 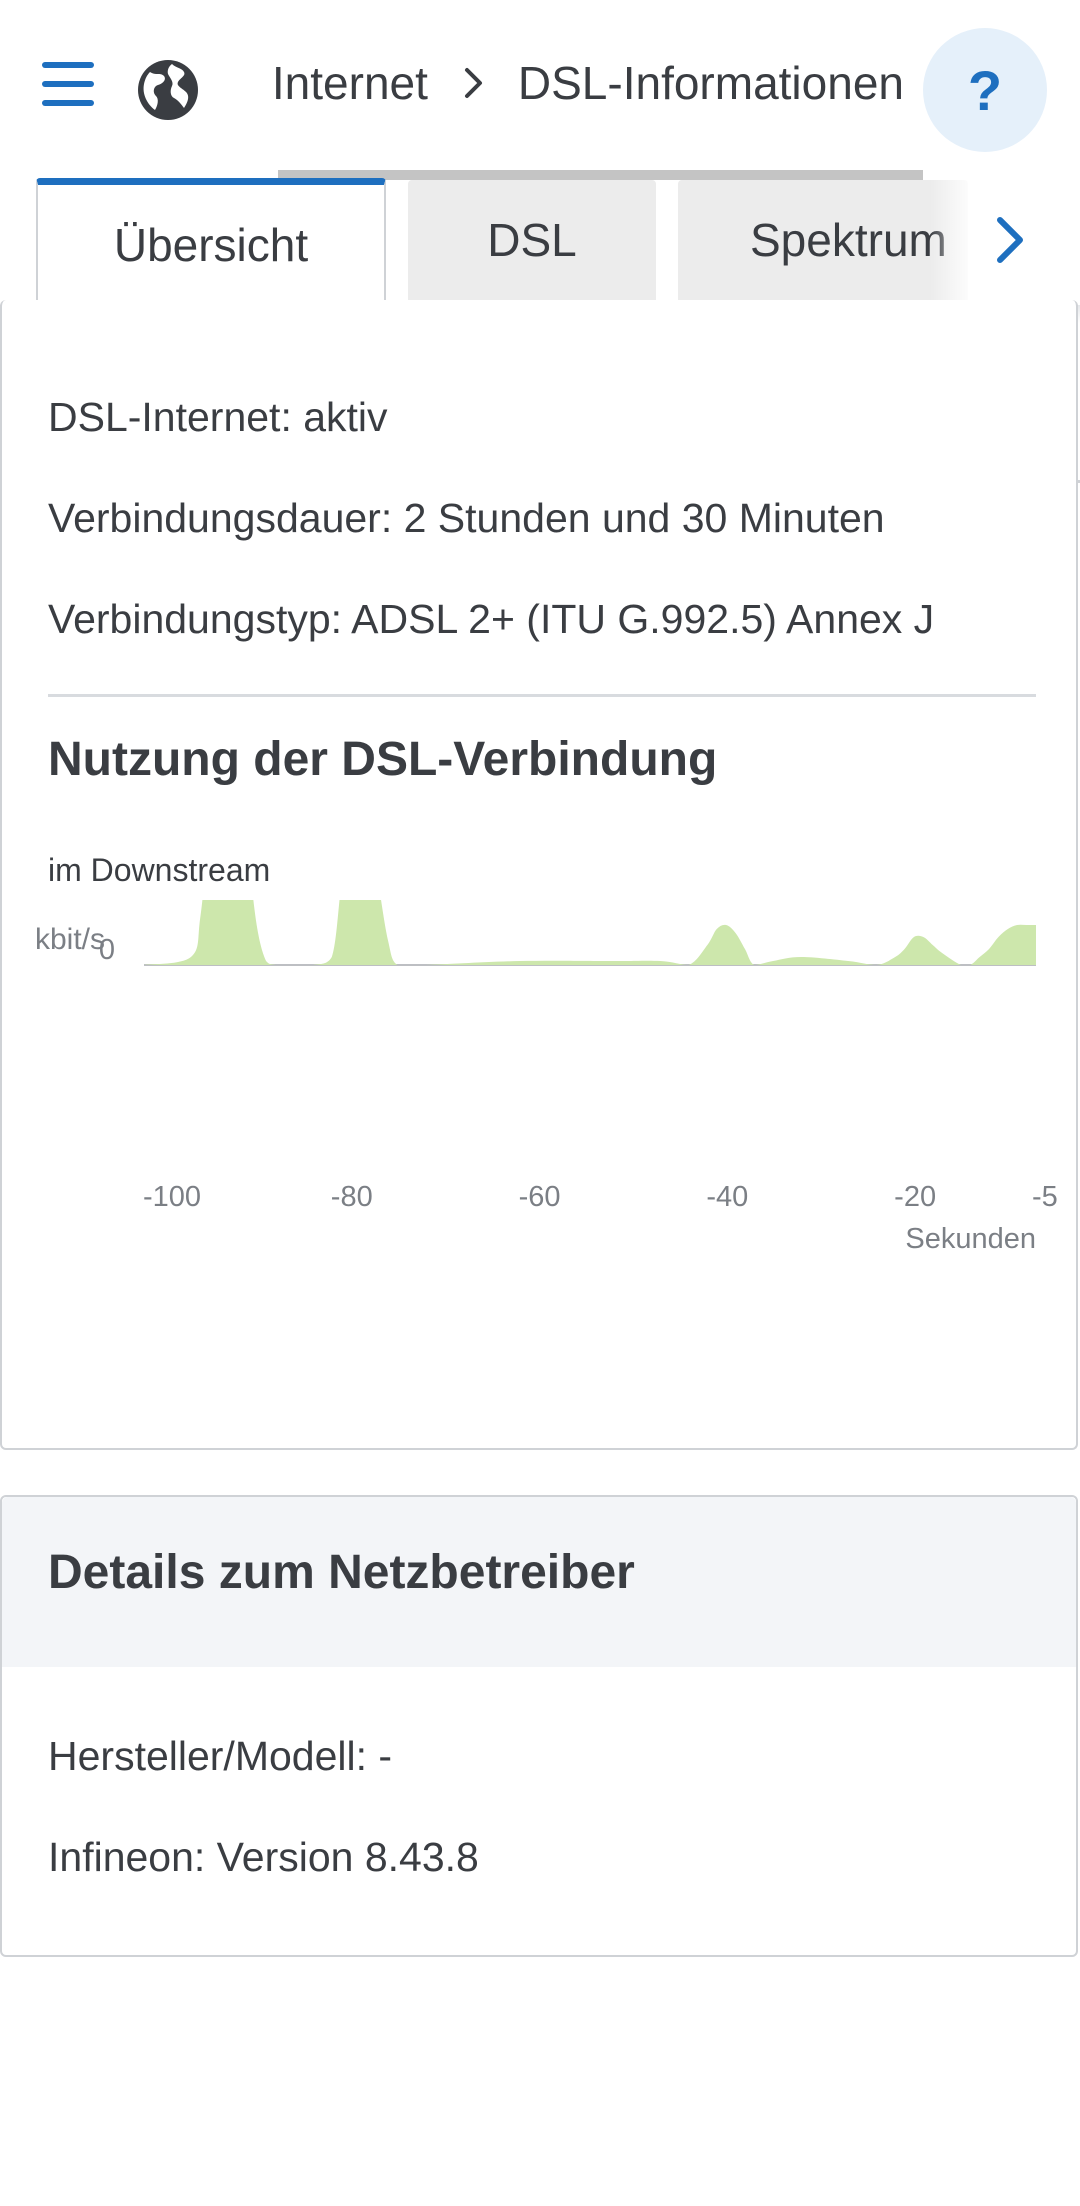 I want to click on help-button: ?, so click(x=985, y=90).